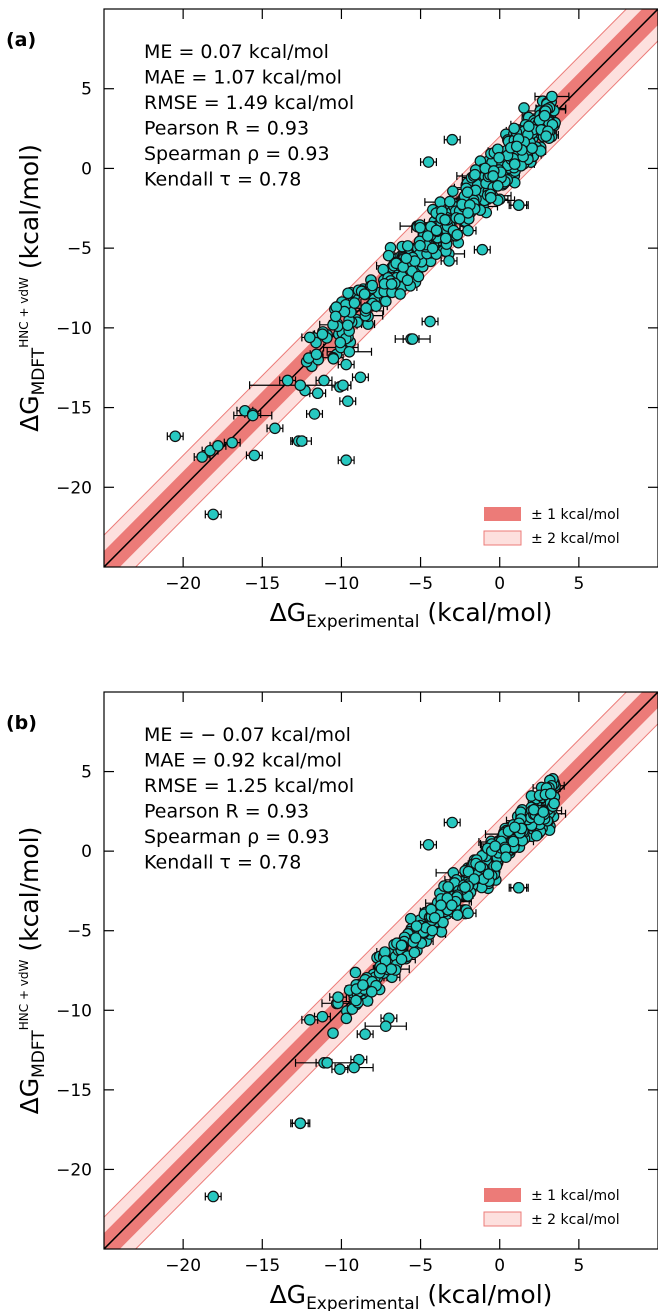  I want to click on x-tick-label: −10, so click(341, 584).